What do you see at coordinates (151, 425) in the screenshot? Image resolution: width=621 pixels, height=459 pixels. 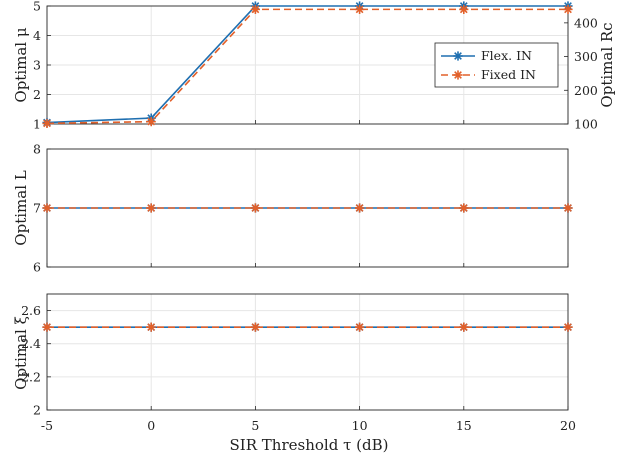 I see `x-tick-label: 0` at bounding box center [151, 425].